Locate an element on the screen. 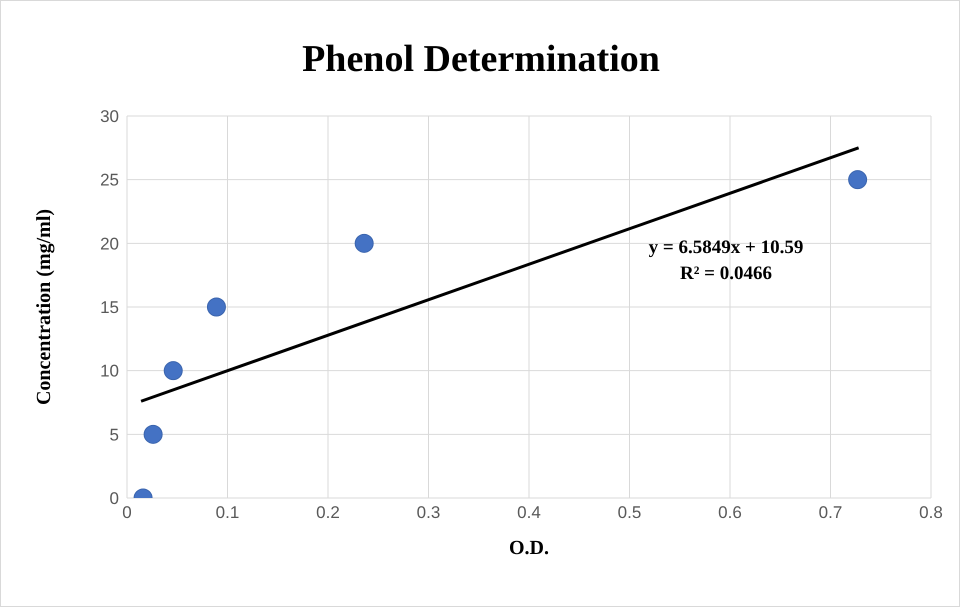  y-tick-label: 20 is located at coordinates (109, 244).